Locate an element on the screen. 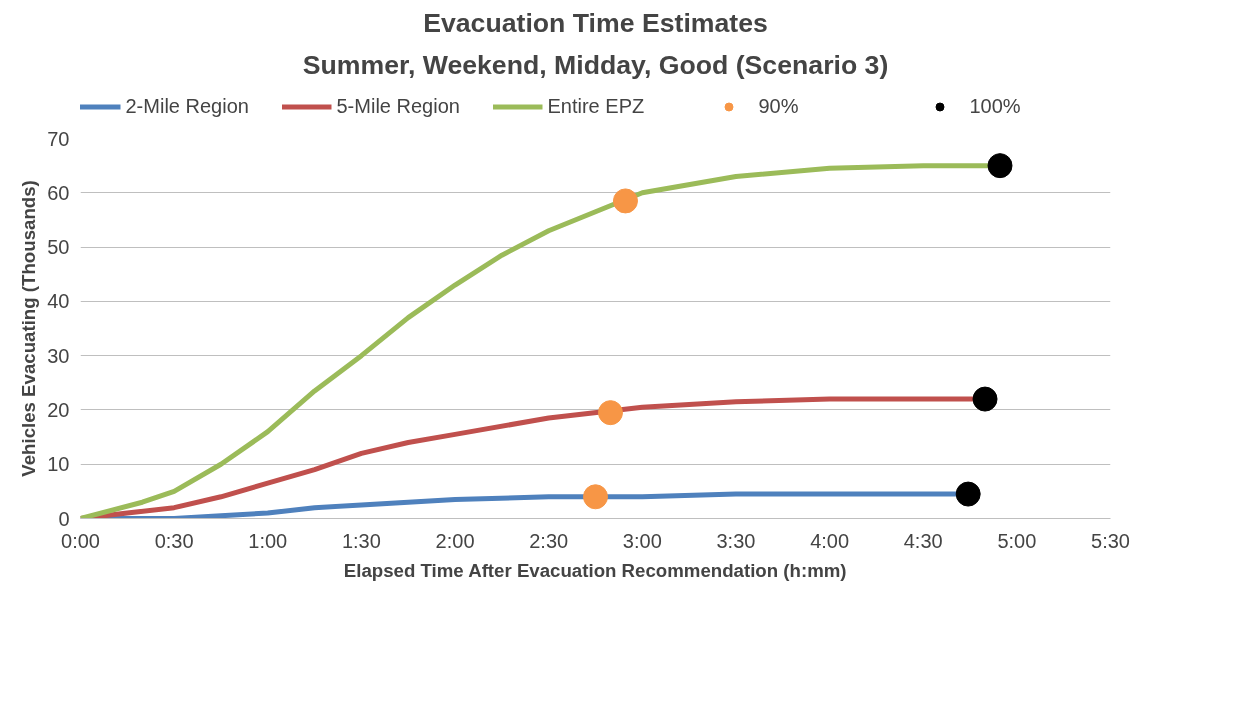 The height and width of the screenshot is (710, 1247). x-tick-label: 3:30 is located at coordinates (736, 540).